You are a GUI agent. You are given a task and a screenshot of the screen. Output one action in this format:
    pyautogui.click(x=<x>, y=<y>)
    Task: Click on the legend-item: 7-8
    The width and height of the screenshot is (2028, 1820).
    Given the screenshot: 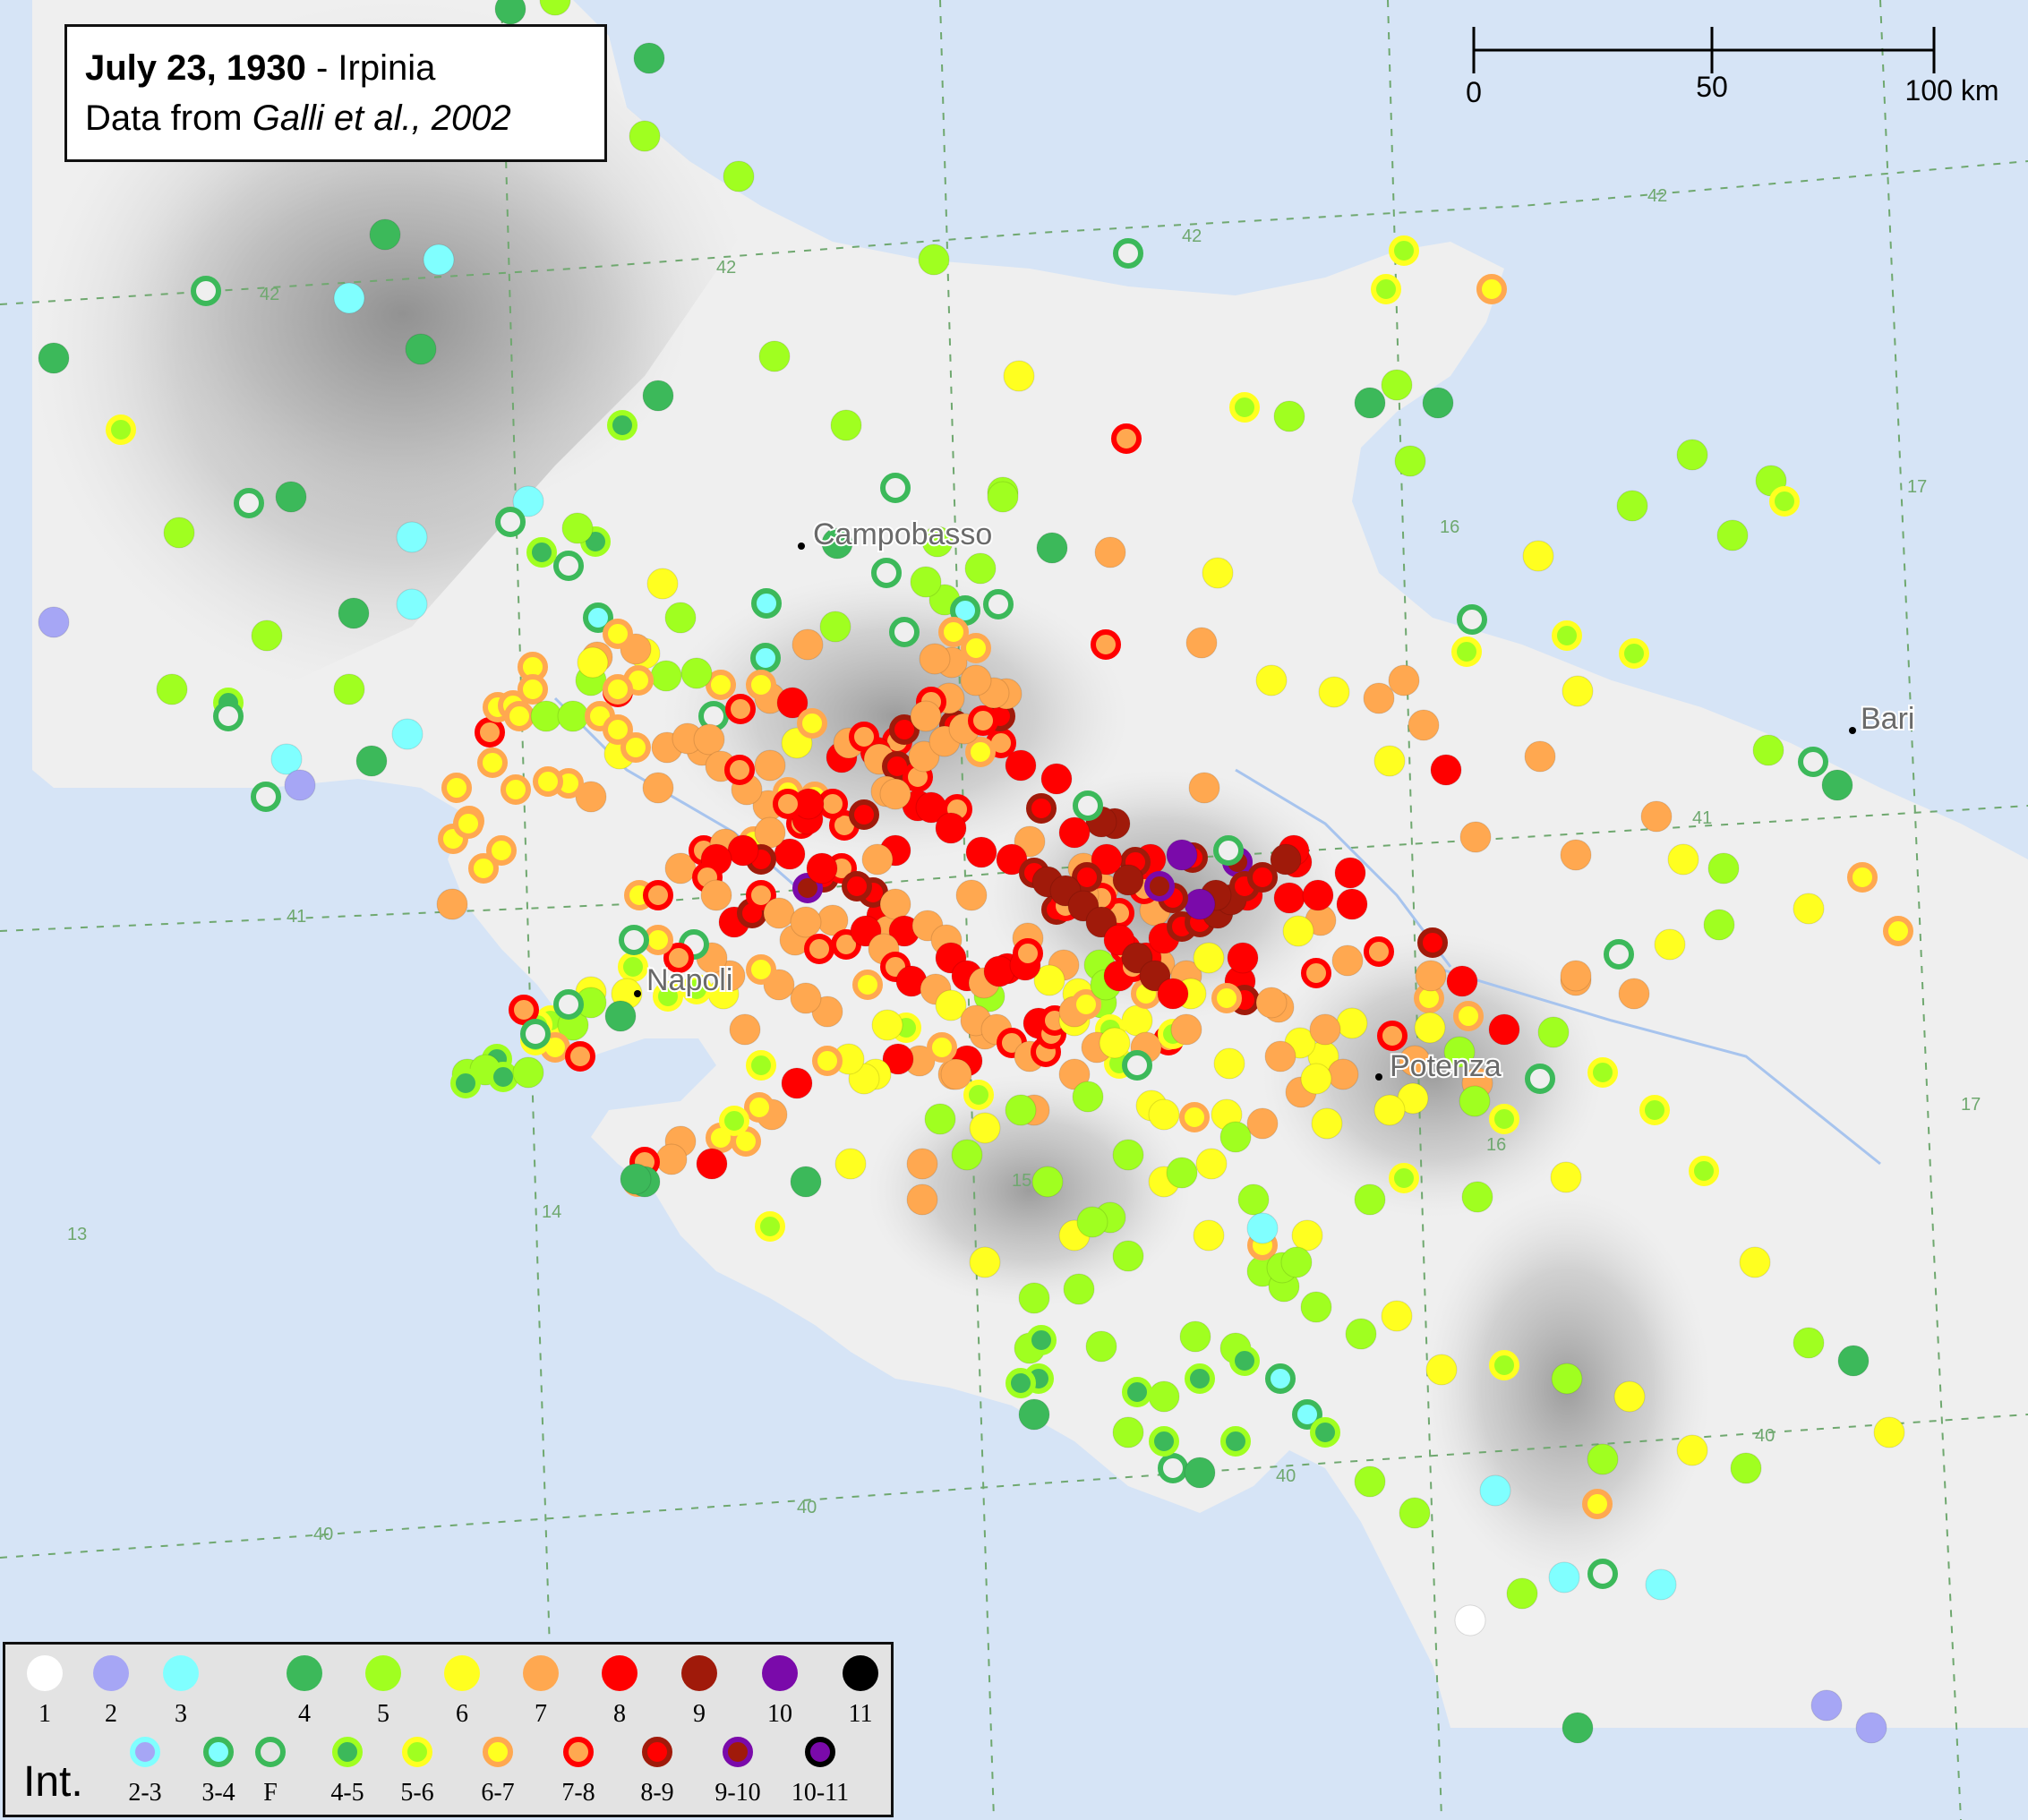 What is the action you would take?
    pyautogui.click(x=578, y=1772)
    